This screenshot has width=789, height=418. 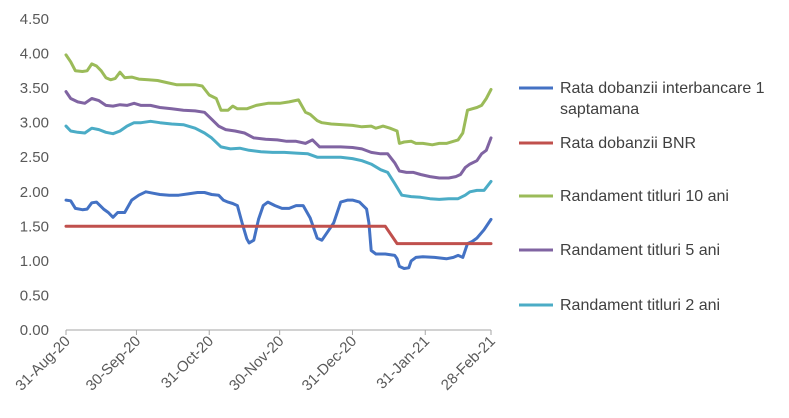 I want to click on x-tick-label: 31-Dec-20, so click(x=330, y=364).